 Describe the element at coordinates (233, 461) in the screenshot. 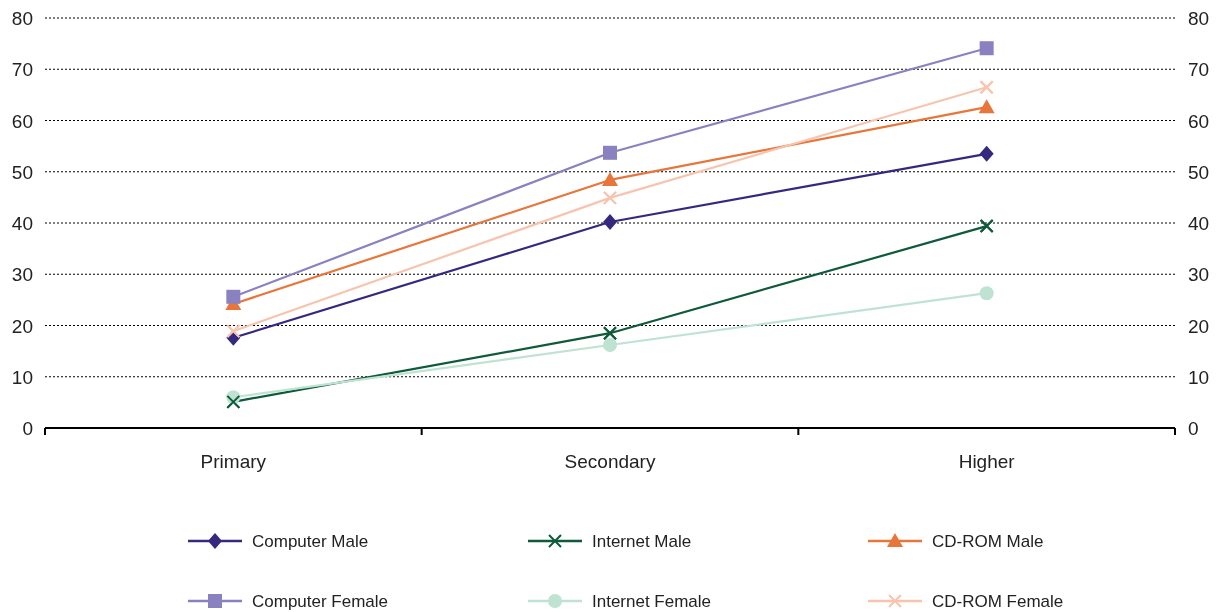

I see `x-tick-label: Primary` at that location.